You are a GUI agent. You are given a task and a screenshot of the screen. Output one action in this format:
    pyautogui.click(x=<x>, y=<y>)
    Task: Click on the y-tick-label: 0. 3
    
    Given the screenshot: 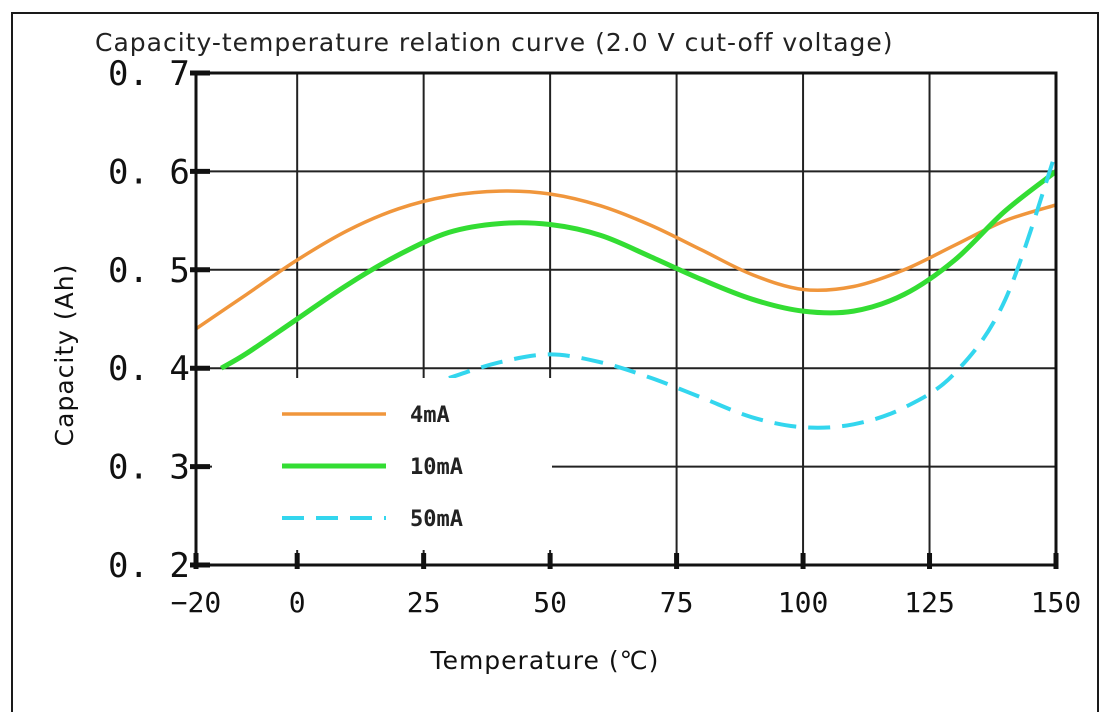 What is the action you would take?
    pyautogui.click(x=149, y=468)
    